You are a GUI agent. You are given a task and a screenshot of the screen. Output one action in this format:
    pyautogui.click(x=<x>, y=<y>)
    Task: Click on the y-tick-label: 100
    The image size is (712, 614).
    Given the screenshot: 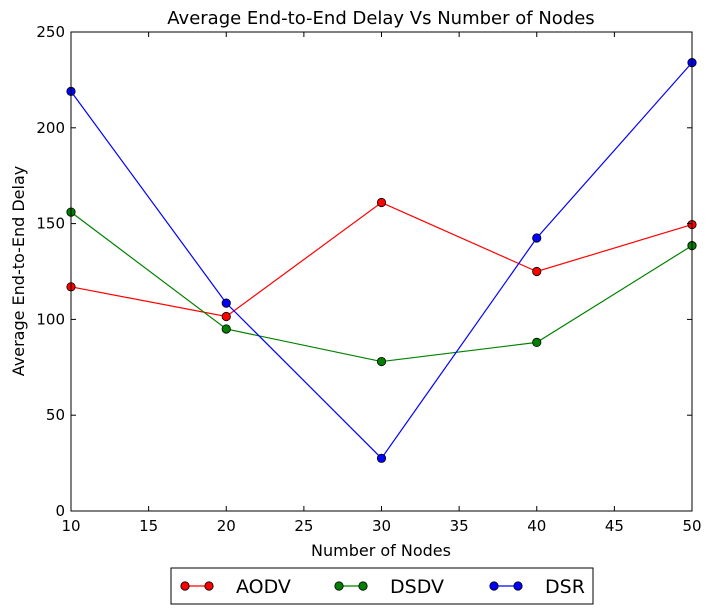 What is the action you would take?
    pyautogui.click(x=50, y=319)
    